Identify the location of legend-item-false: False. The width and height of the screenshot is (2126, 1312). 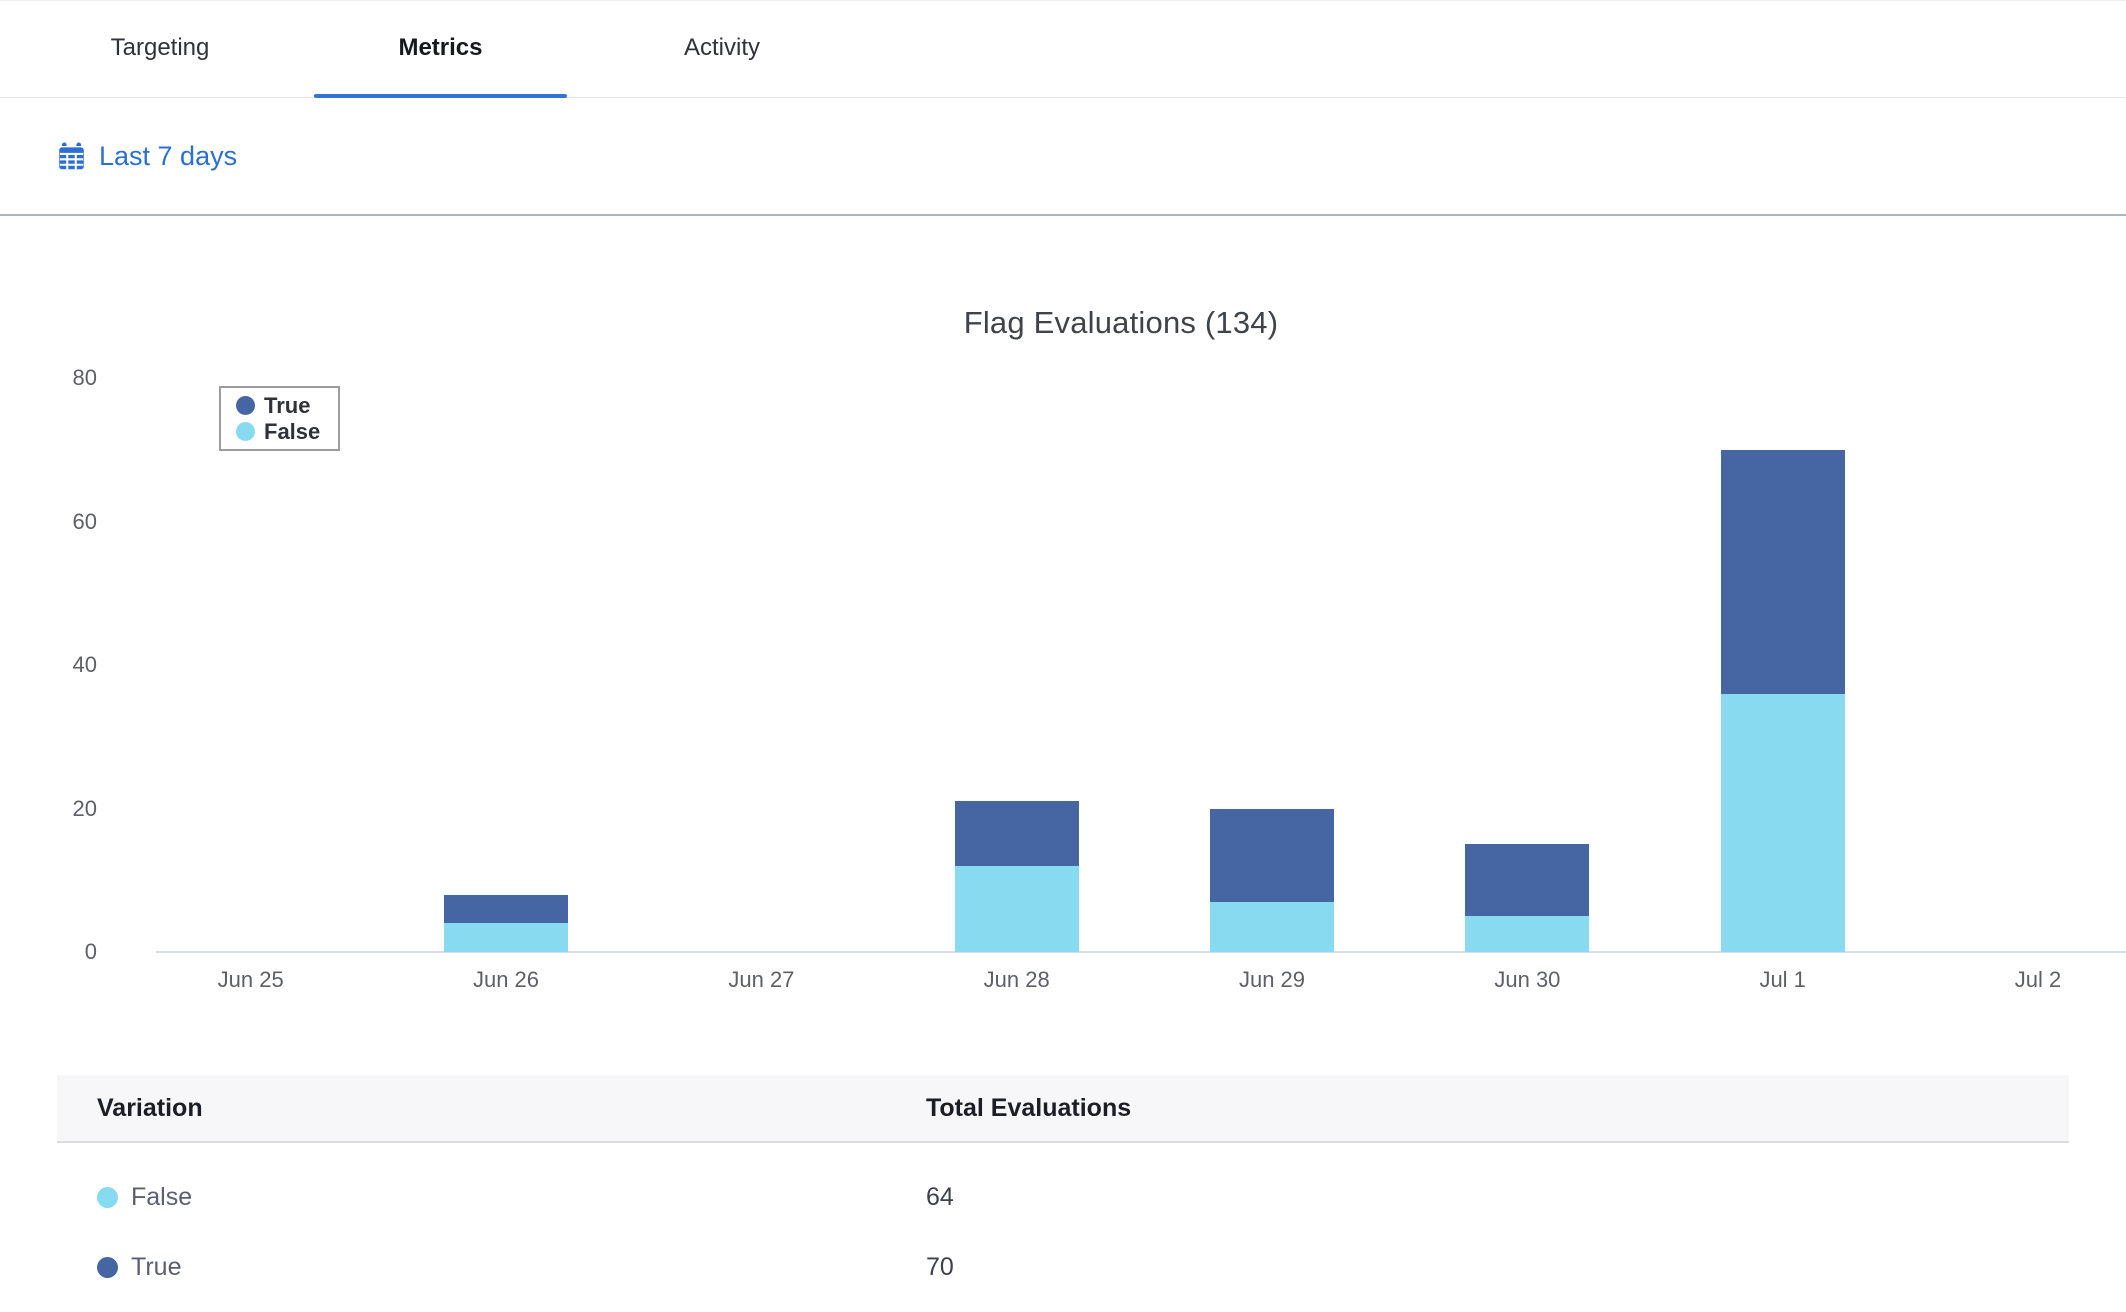
(287, 431).